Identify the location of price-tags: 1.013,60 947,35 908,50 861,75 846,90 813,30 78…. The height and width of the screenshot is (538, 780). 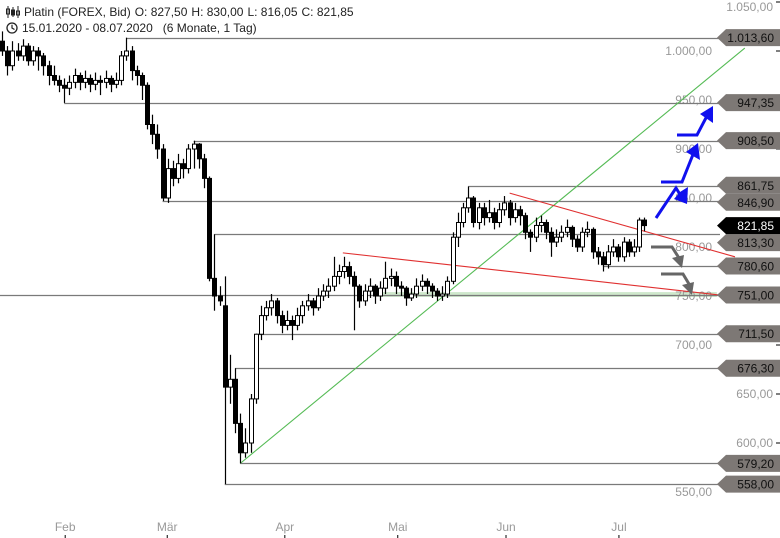
(748, 261).